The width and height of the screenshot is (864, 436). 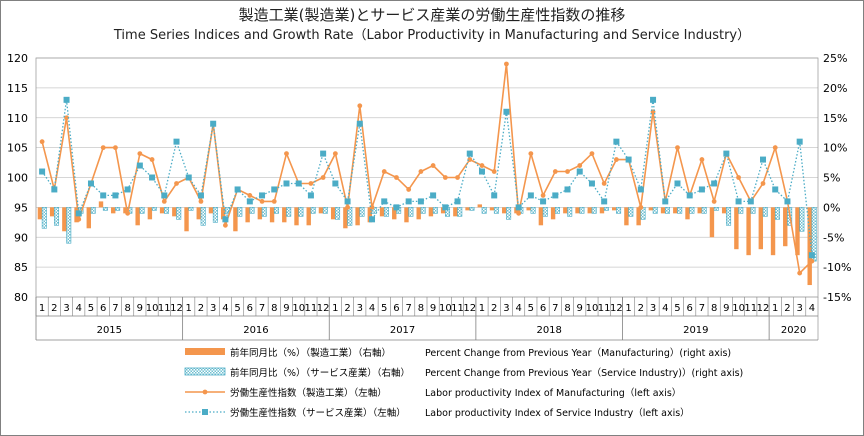 What do you see at coordinates (310, 353) in the screenshot?
I see `legend-label-jp: 前年同月比（%）（製造工業）（右軸）` at bounding box center [310, 353].